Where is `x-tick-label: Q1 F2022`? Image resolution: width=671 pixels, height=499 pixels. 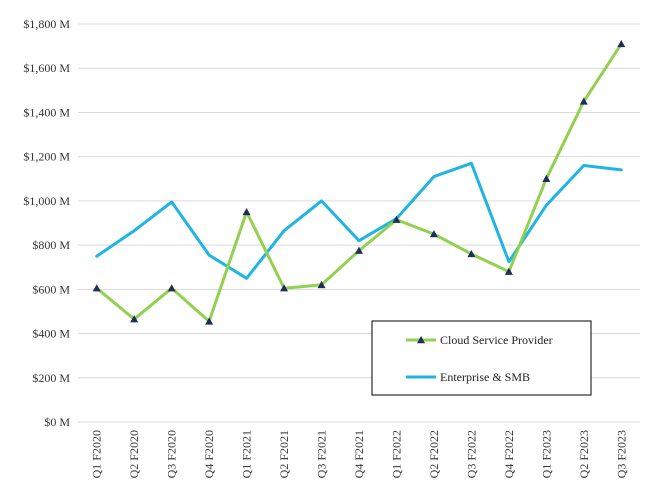
x-tick-label: Q1 F2022 is located at coordinates (396, 454).